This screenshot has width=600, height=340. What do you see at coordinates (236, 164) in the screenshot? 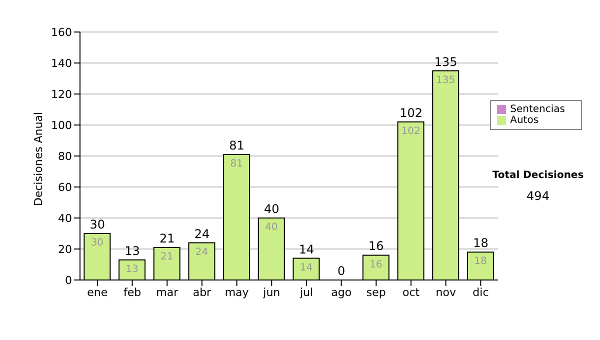
I see `data-label: 81` at bounding box center [236, 164].